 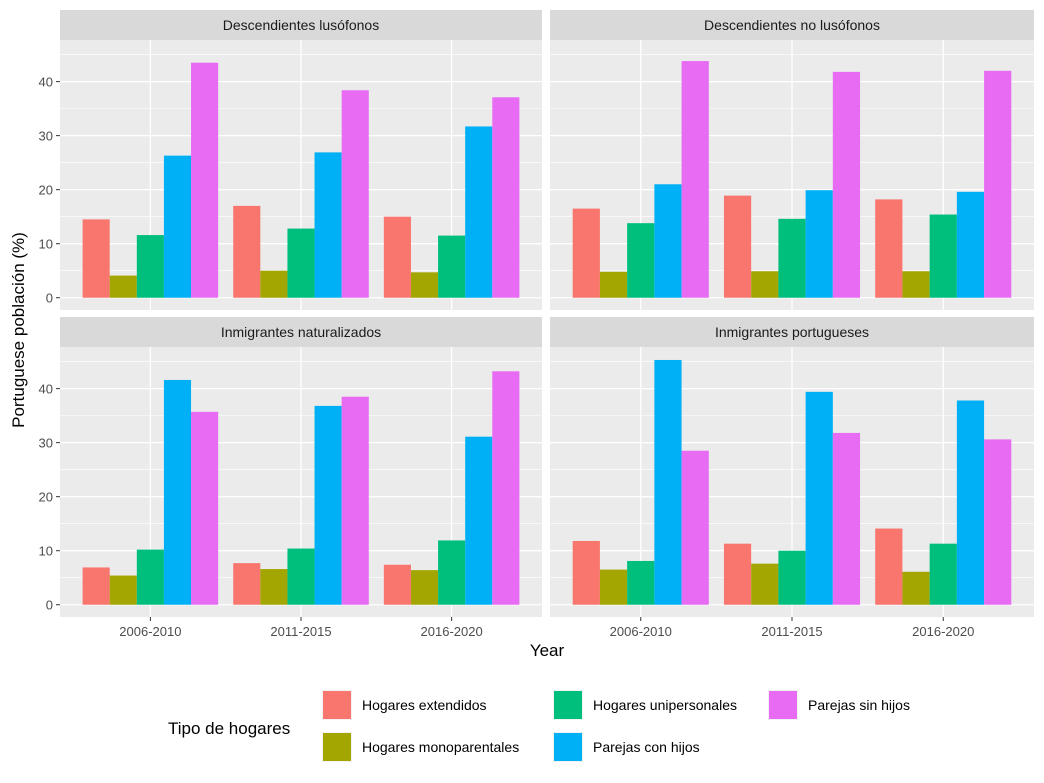 I want to click on facet-strip-label: Inmigrantes portugueses, so click(x=792, y=332).